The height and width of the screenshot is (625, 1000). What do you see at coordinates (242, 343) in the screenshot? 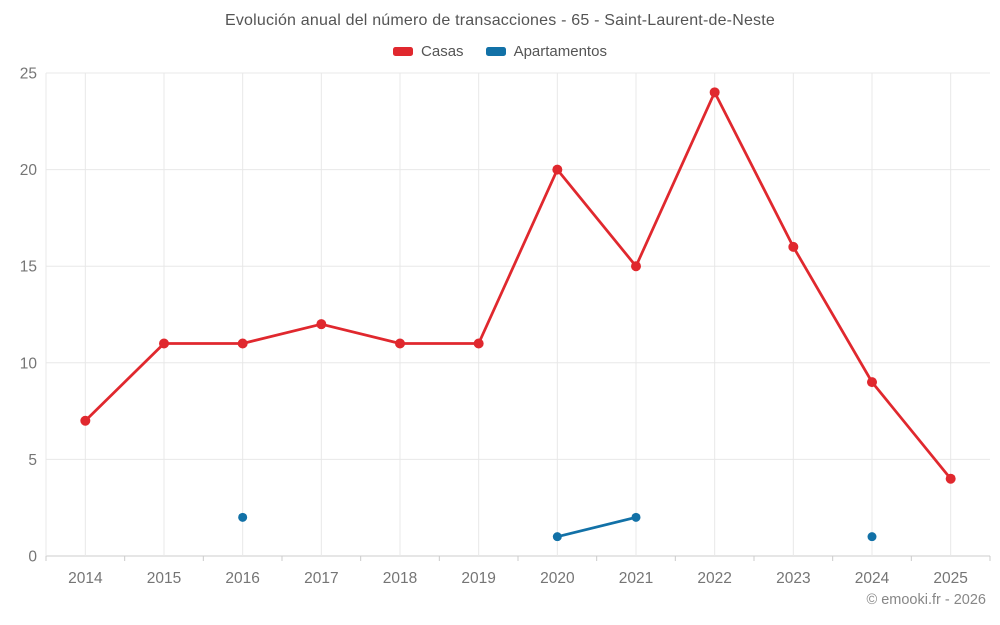
I see `casas-point-2016` at bounding box center [242, 343].